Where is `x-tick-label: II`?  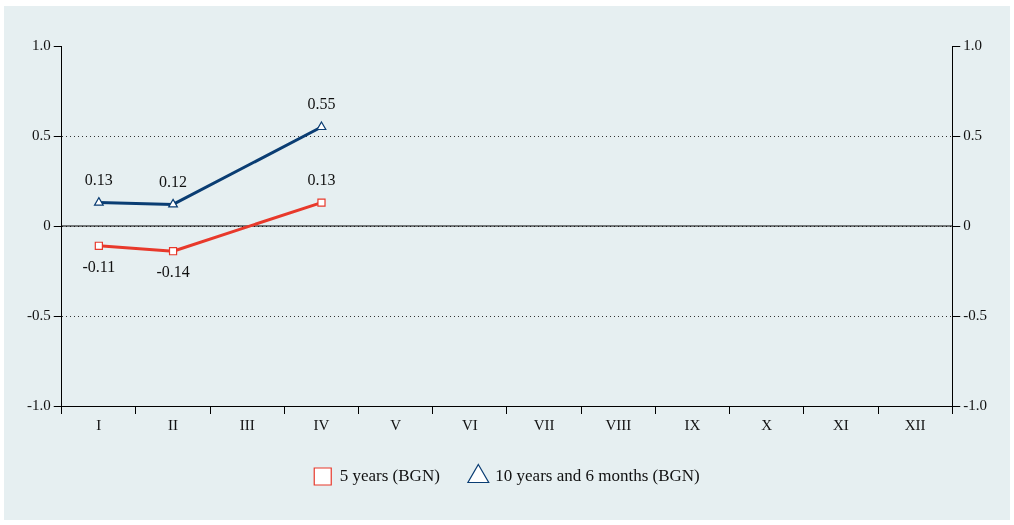 x-tick-label: II is located at coordinates (173, 424).